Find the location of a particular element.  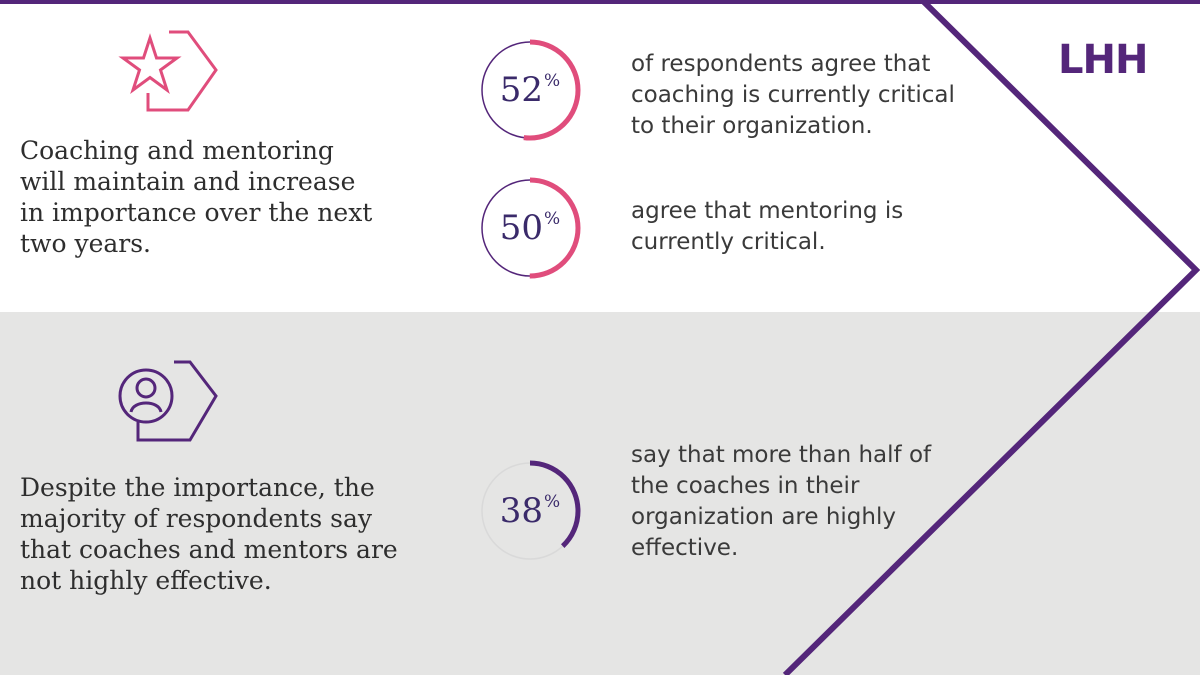

stat-coaching-critical: 52% is located at coordinates (530, 90).